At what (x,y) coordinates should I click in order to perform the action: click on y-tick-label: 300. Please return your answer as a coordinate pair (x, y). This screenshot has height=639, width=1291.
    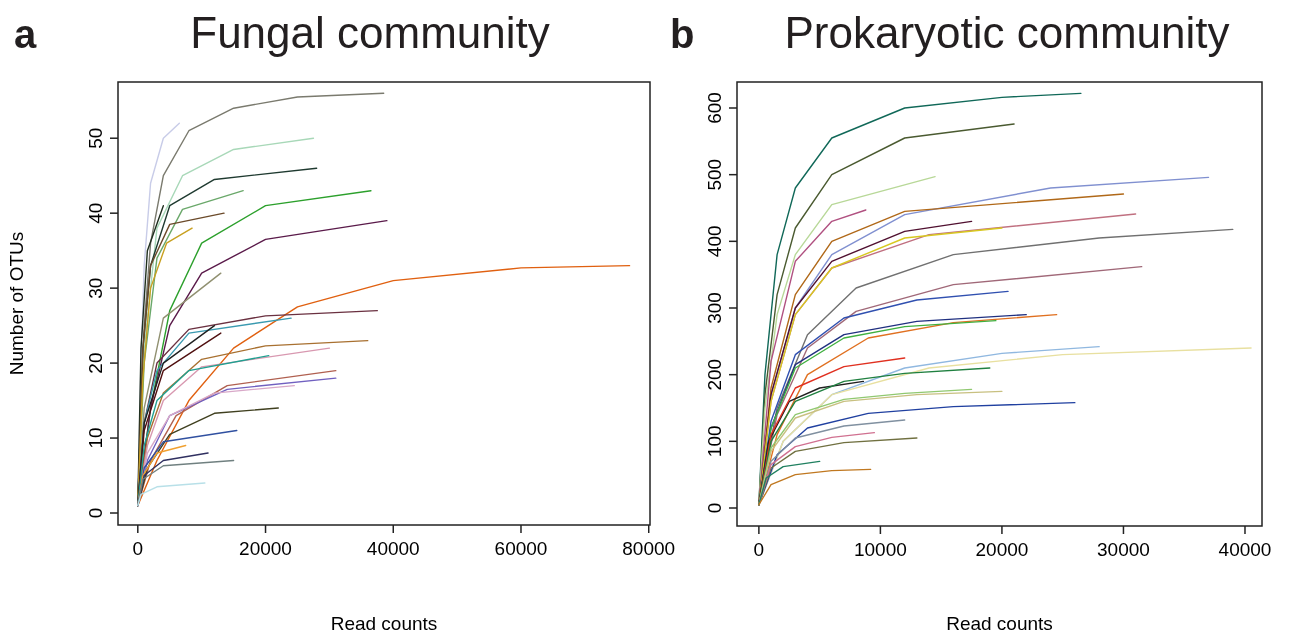
    Looking at the image, I should click on (714, 308).